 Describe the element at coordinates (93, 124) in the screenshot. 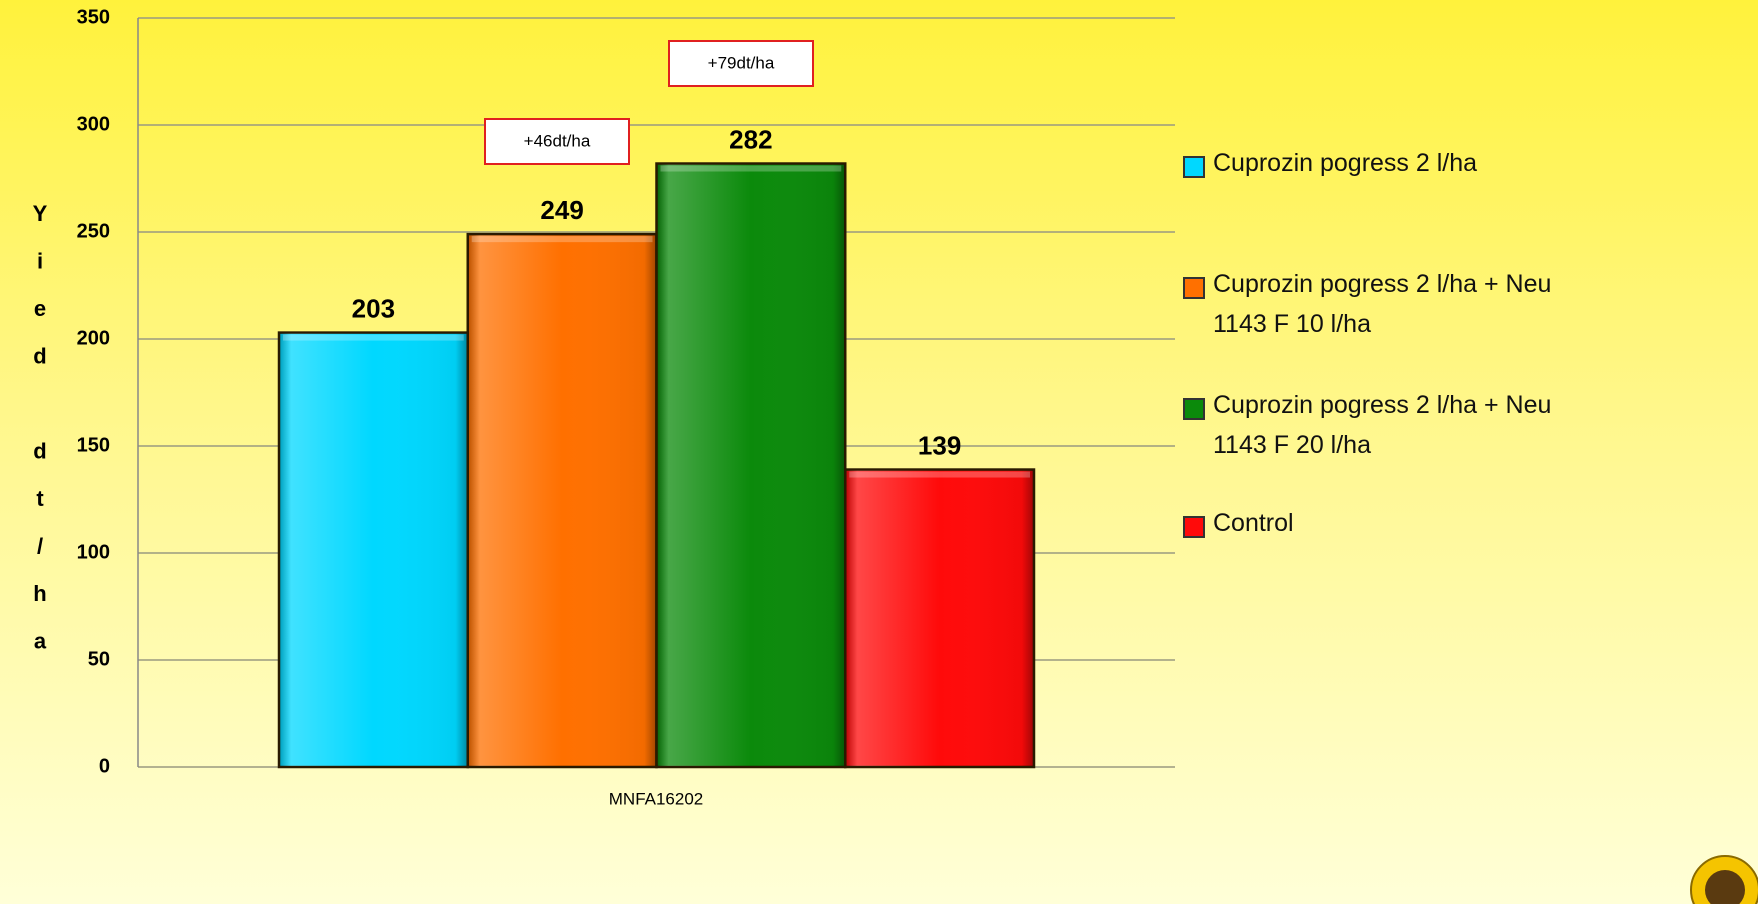

I see `y-tick-label: 300` at that location.